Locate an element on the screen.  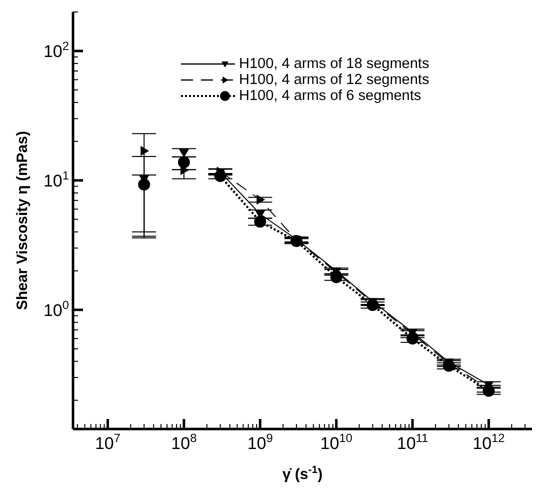
legend-label: H100, 4 arms of 12 segments is located at coordinates (334, 80).